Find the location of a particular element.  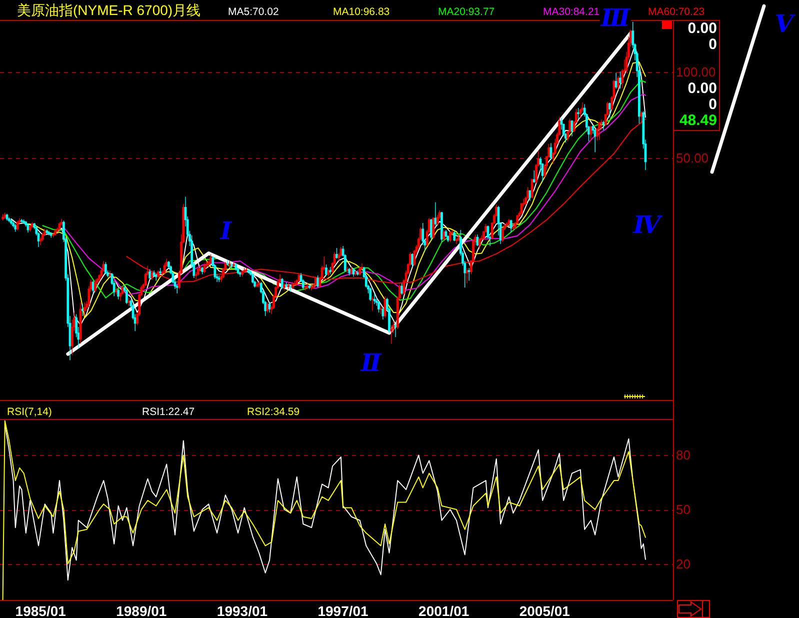

chart-title: RSI(7,14) is located at coordinates (29, 412).